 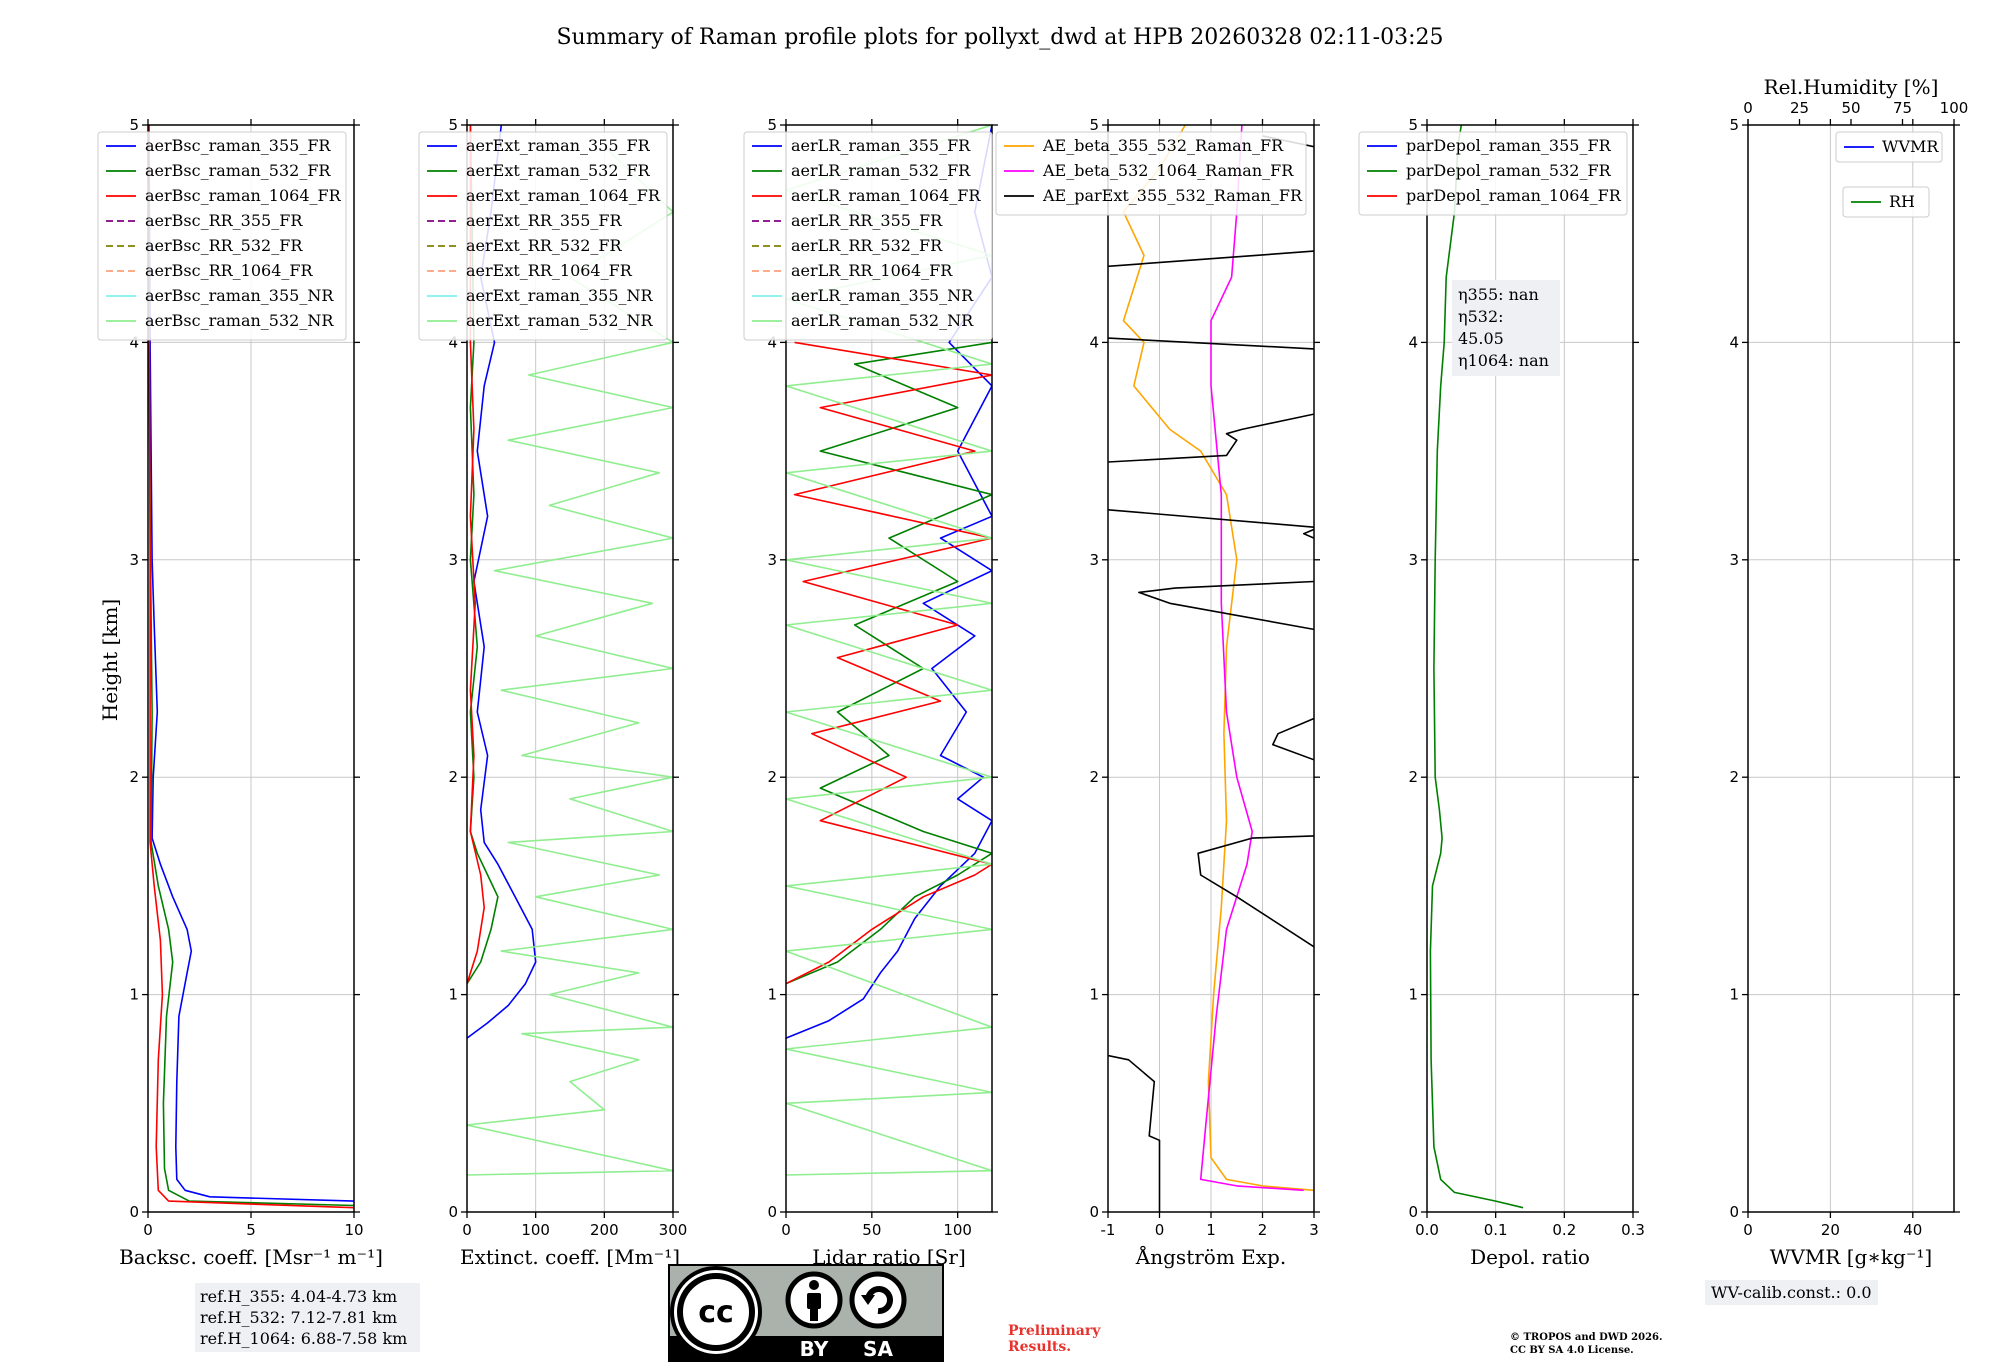 I want to click on depol-y-tick-label: 2, so click(x=1413, y=777).